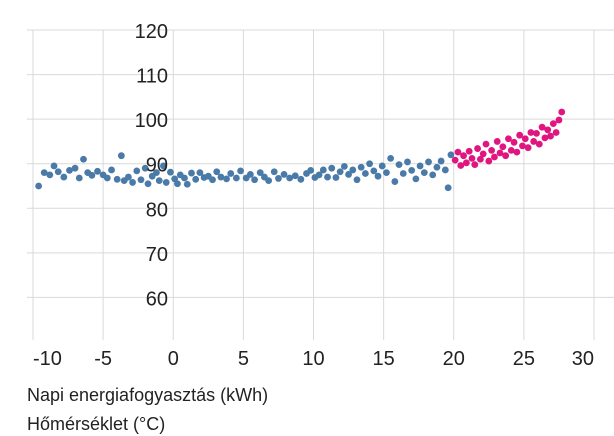  I want to click on x-tick-label: -5, so click(103, 359).